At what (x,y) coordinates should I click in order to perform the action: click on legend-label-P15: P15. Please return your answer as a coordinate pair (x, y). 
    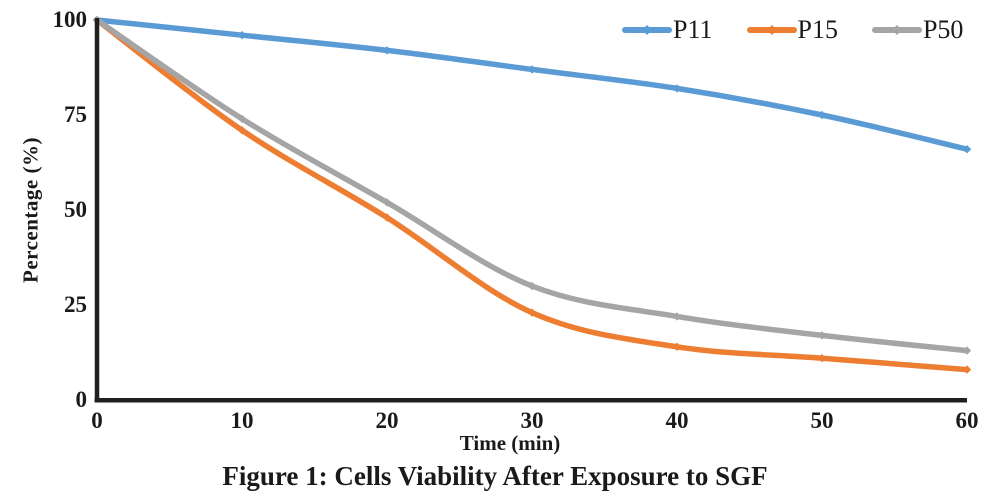
    Looking at the image, I should click on (817, 29).